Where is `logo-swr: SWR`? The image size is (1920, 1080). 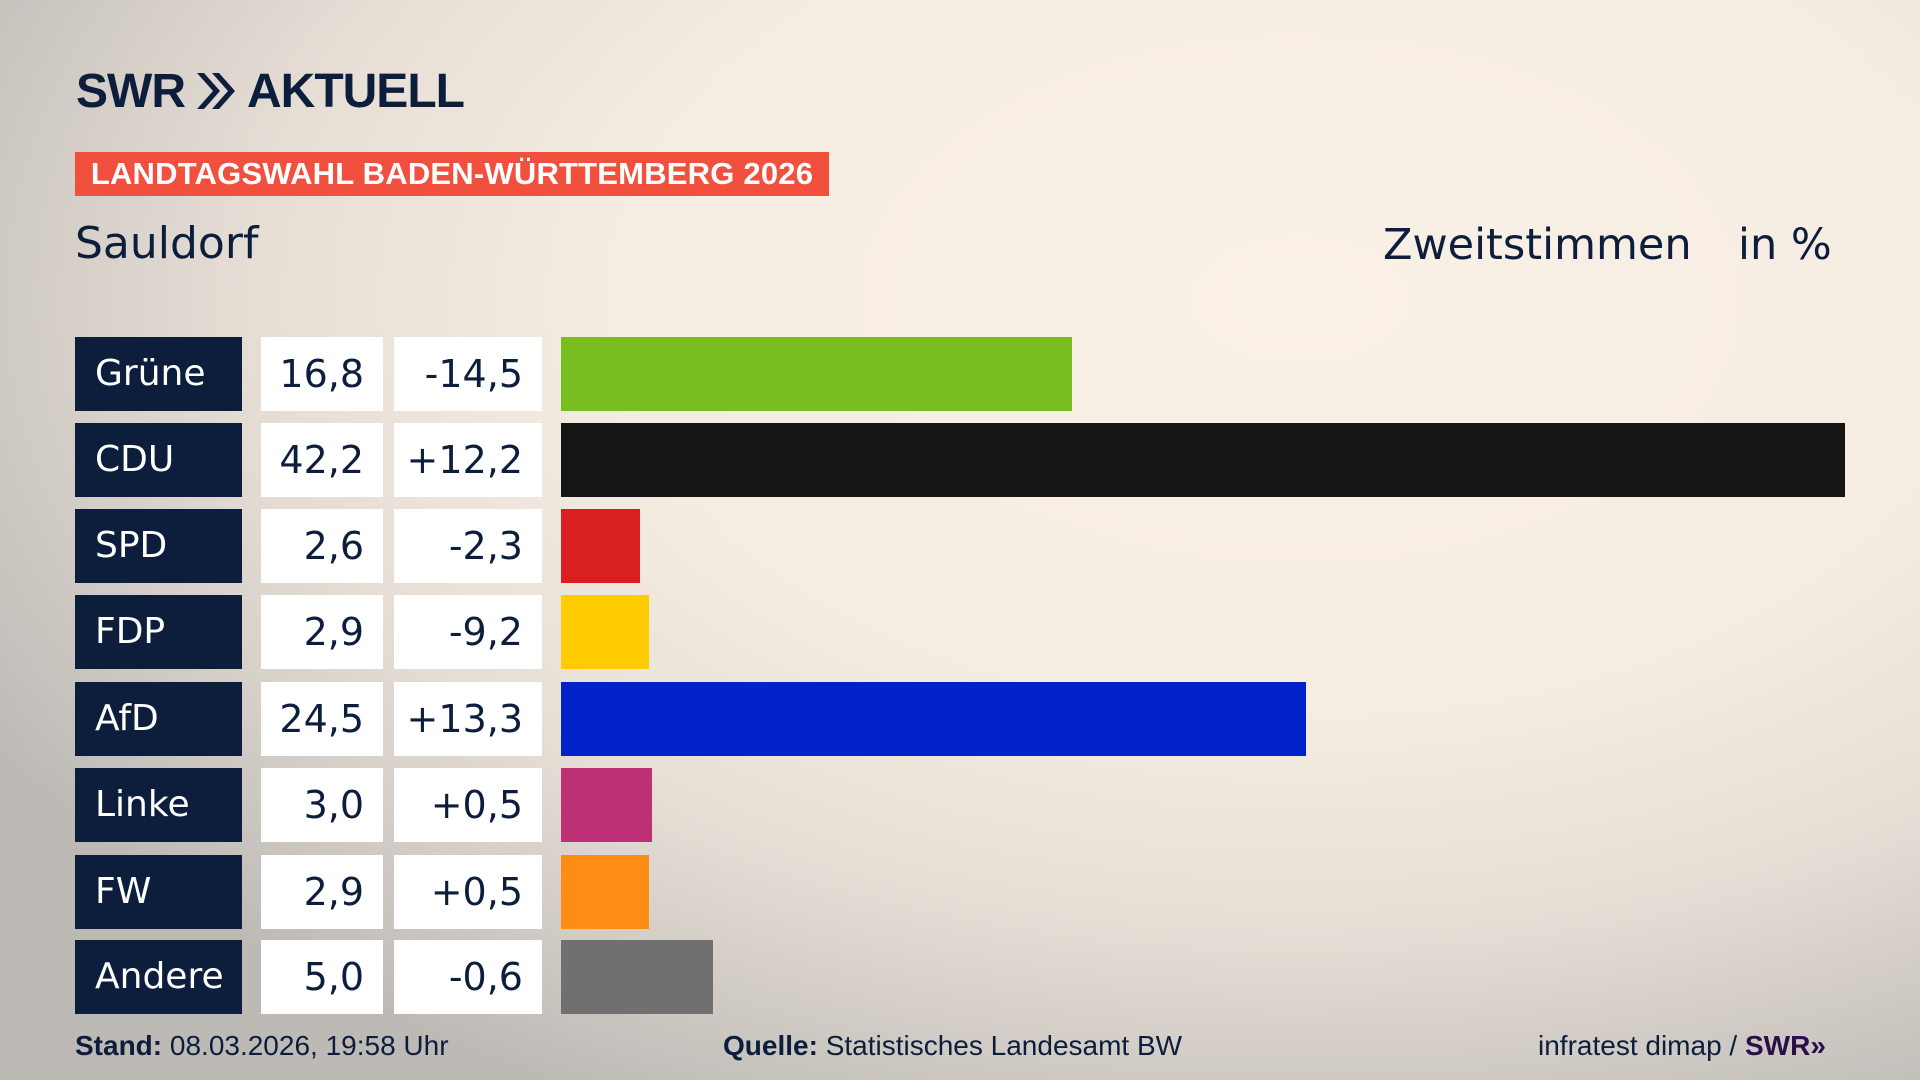 logo-swr: SWR is located at coordinates (131, 91).